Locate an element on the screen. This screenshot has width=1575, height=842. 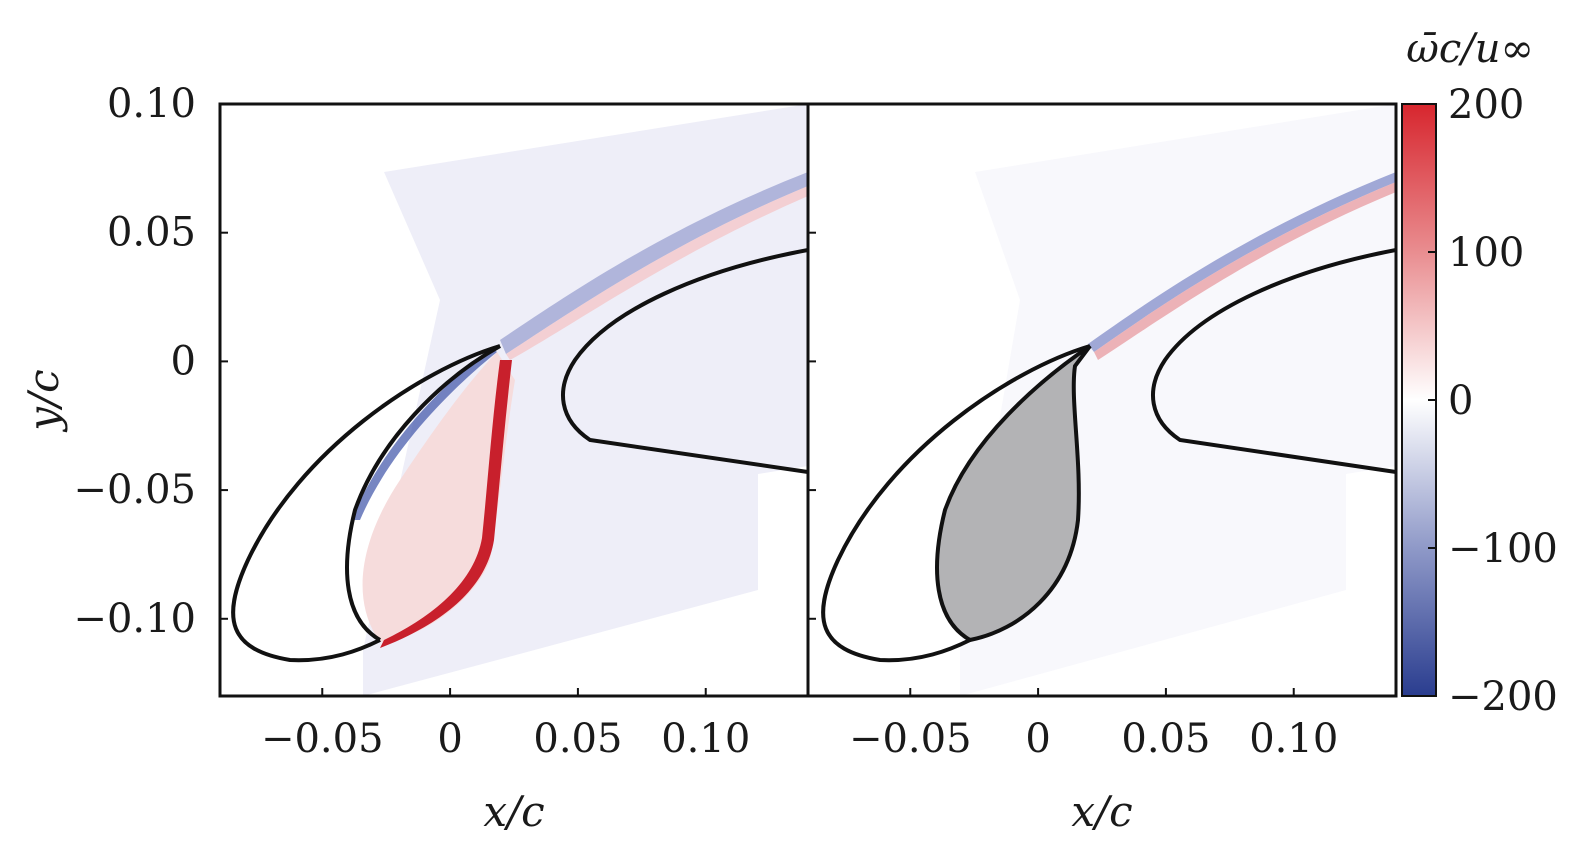
main-element-right is located at coordinates (1273, 361).